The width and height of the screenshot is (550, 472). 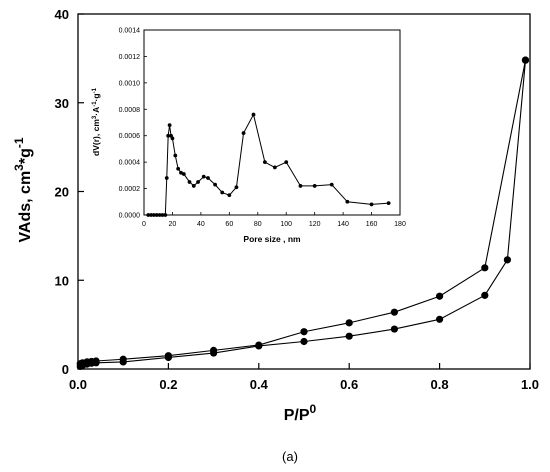 I want to click on inset-x-tick-label: 180, so click(x=400, y=224).